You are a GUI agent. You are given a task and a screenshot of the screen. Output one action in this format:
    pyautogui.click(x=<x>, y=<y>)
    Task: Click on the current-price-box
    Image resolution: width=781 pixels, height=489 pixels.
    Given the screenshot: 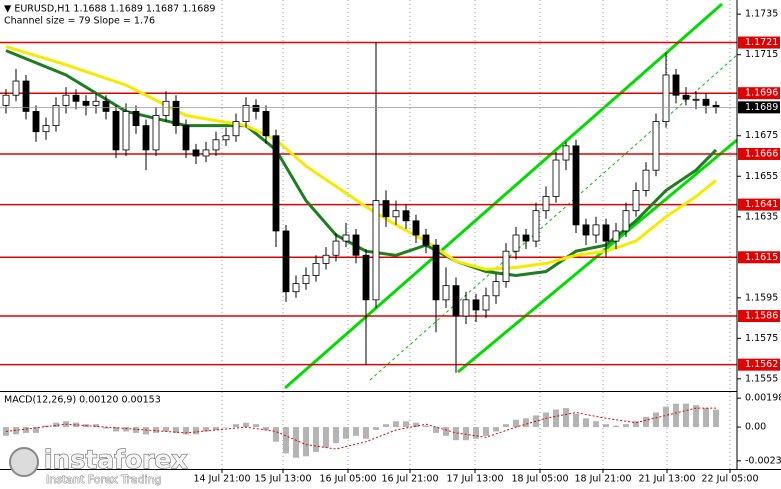 What is the action you would take?
    pyautogui.click(x=759, y=107)
    